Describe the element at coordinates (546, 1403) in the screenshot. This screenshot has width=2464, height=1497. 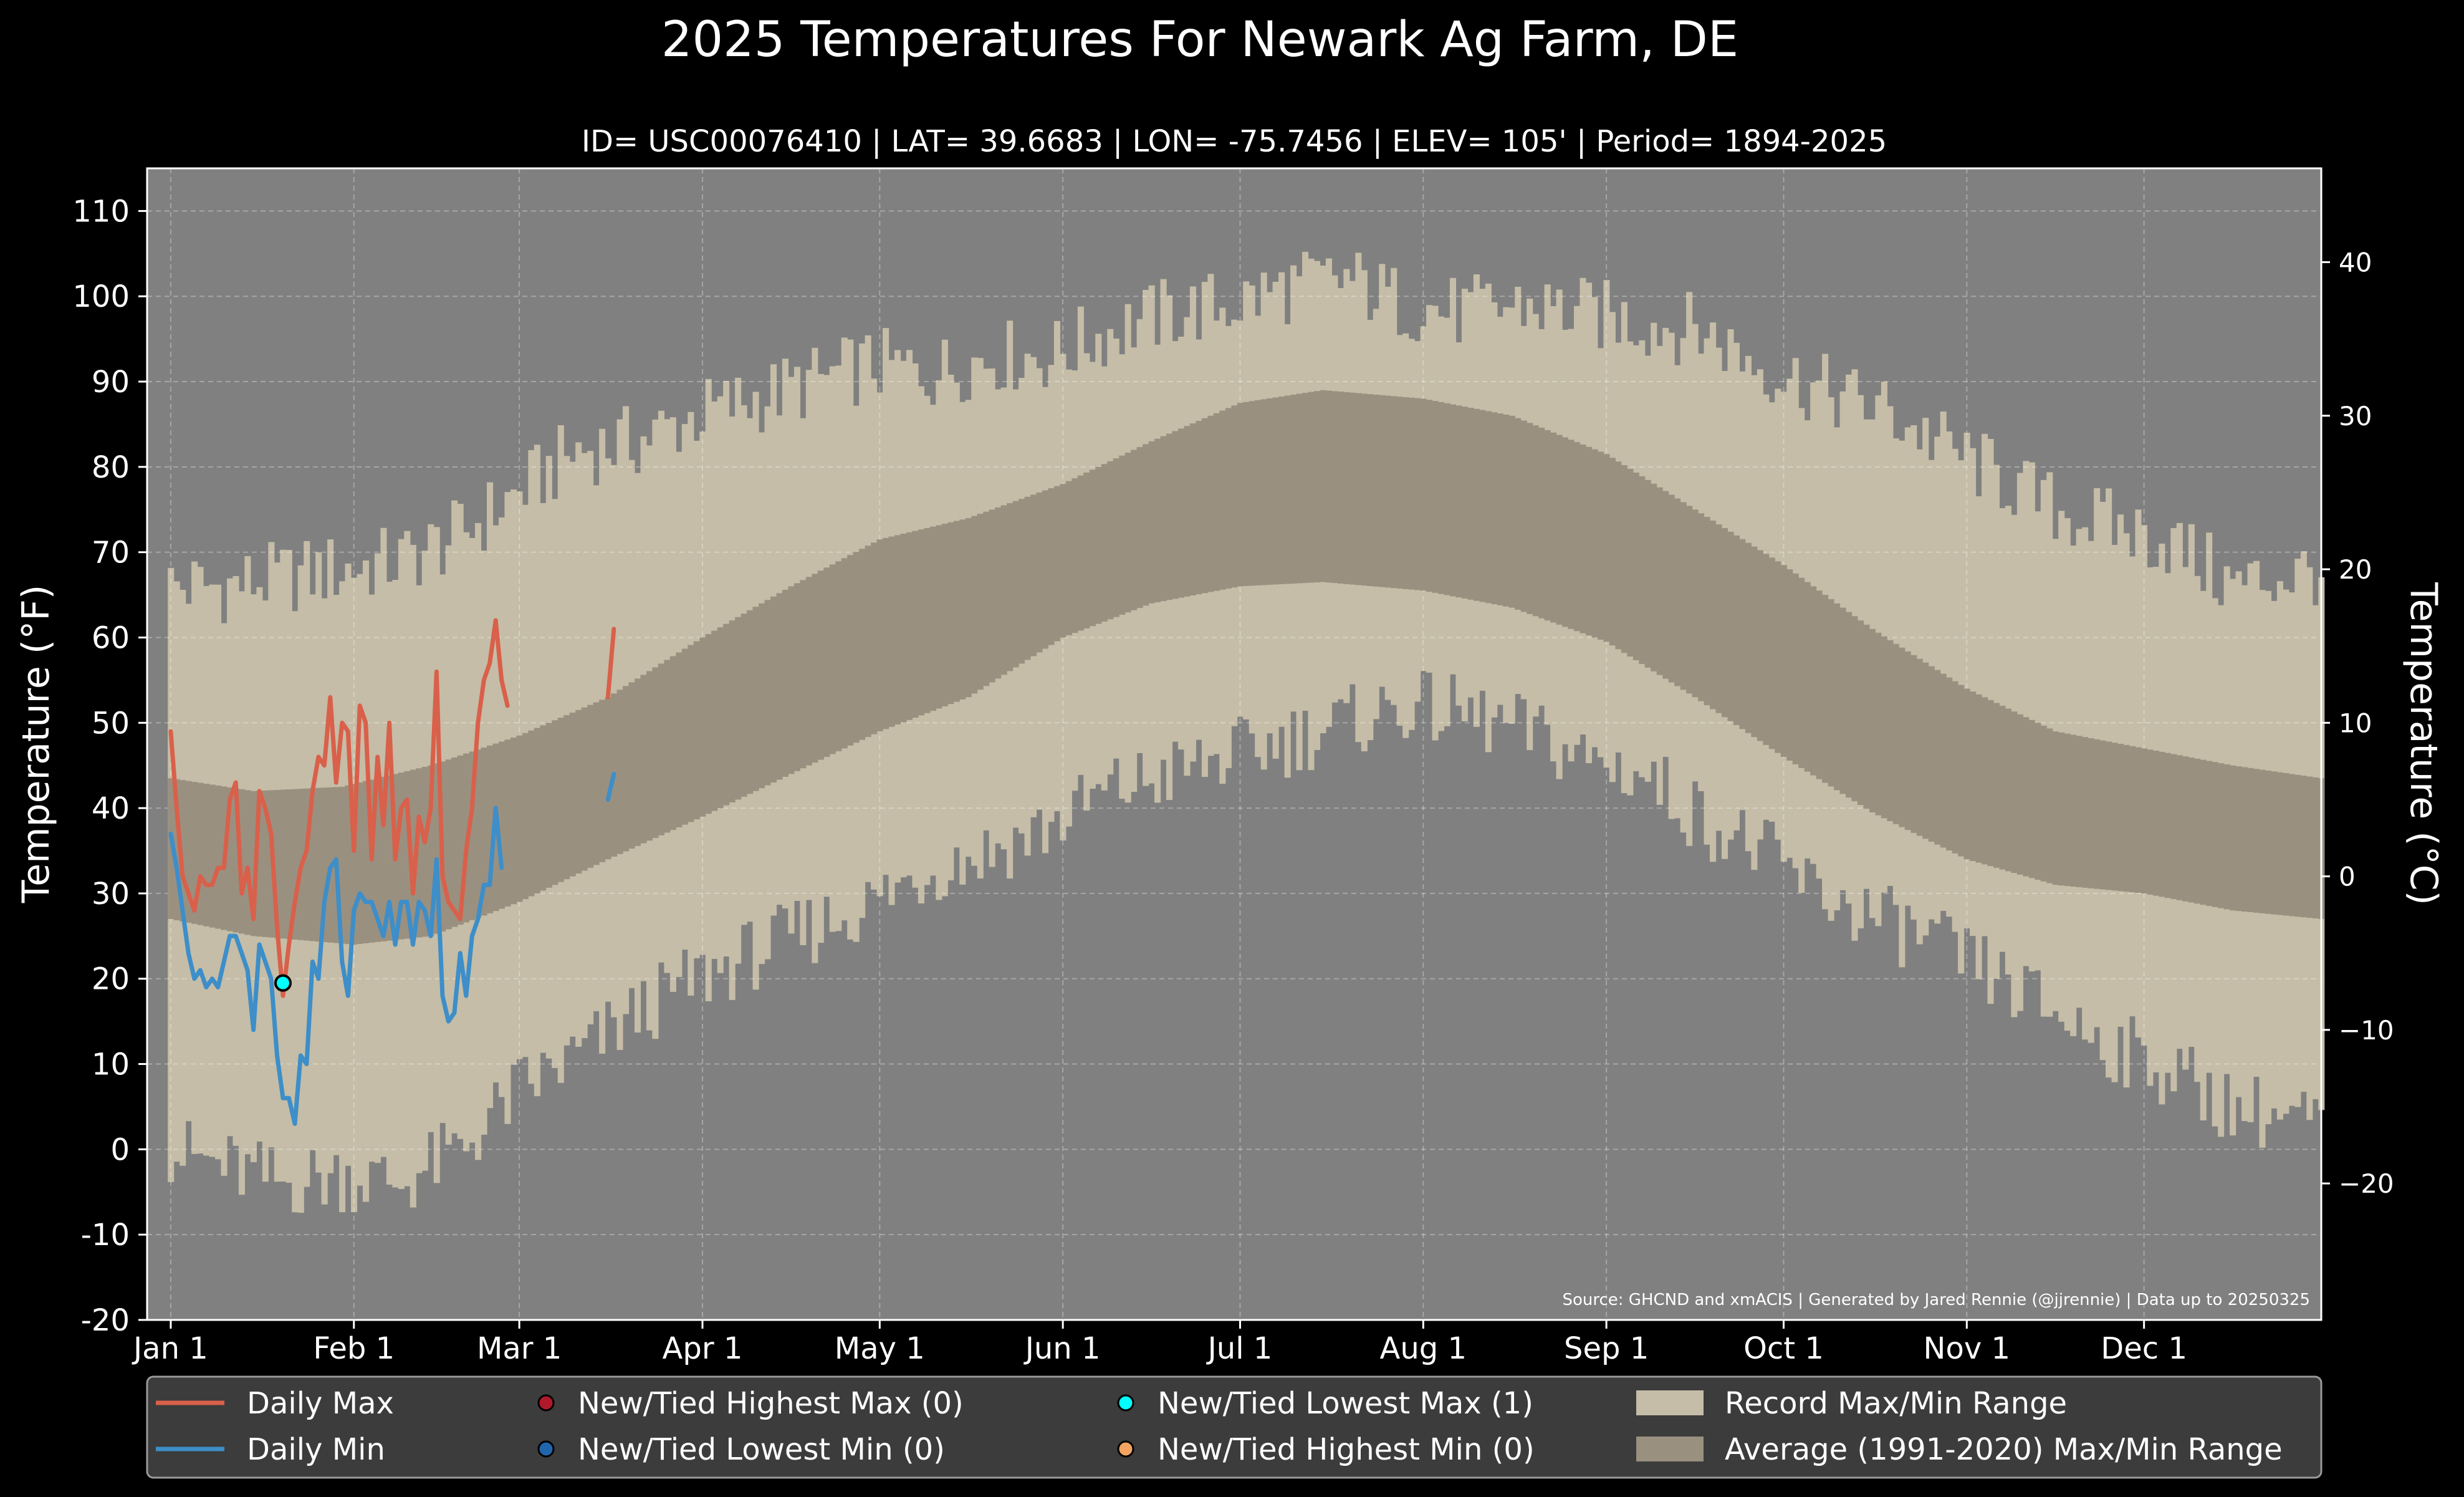
I see `legend-dot-swatch` at that location.